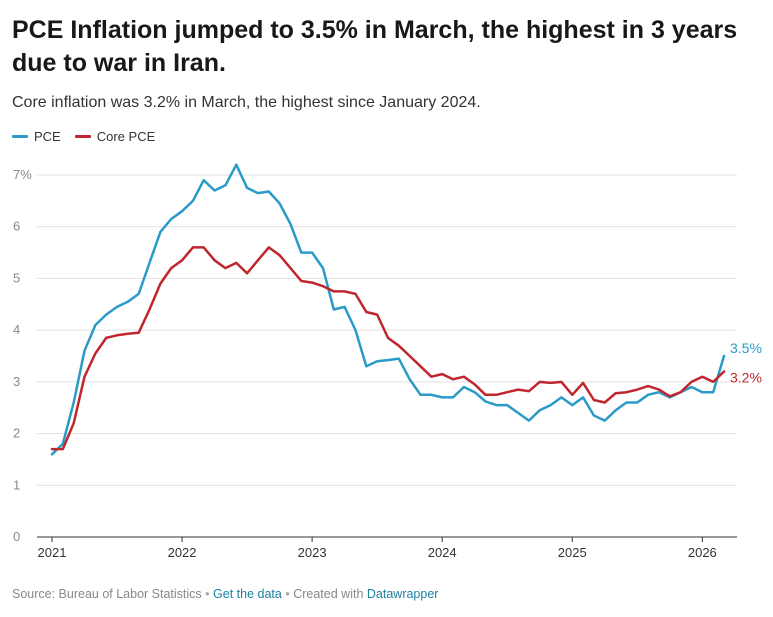 The width and height of the screenshot is (773, 617). Describe the element at coordinates (572, 552) in the screenshot. I see `x-tick-label: 2025` at that location.